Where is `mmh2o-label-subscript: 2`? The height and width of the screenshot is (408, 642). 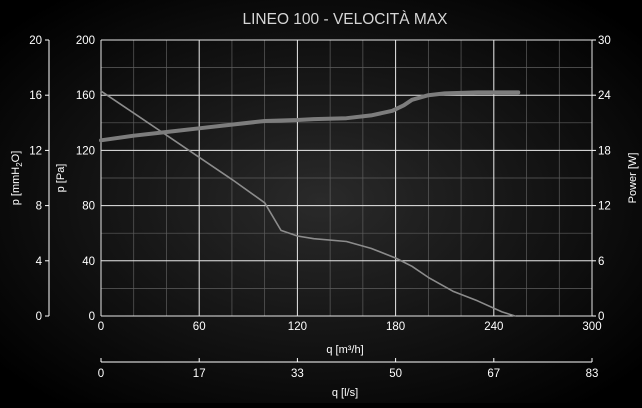
mmh2o-label-subscript: 2 is located at coordinates (19, 164).